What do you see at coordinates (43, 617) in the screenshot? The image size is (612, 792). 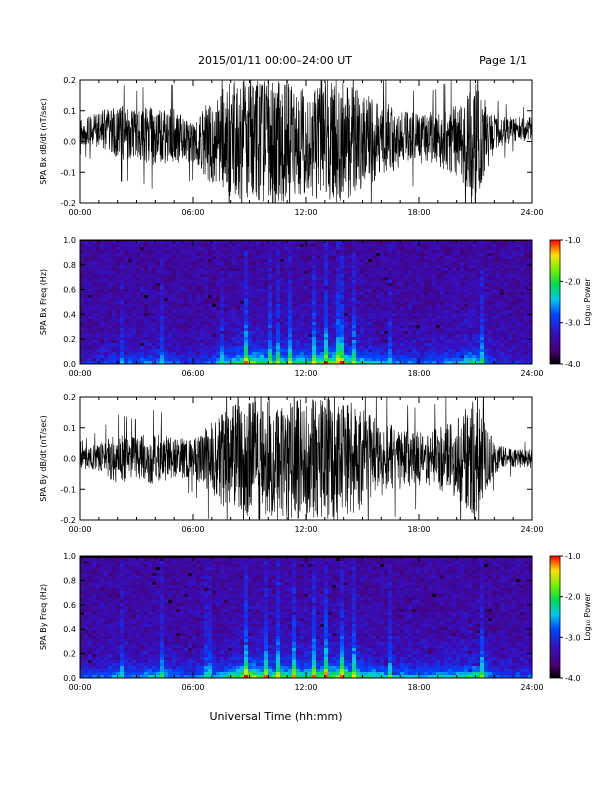 I see `y-axis-label: SPA By Freq (Hz)` at bounding box center [43, 617].